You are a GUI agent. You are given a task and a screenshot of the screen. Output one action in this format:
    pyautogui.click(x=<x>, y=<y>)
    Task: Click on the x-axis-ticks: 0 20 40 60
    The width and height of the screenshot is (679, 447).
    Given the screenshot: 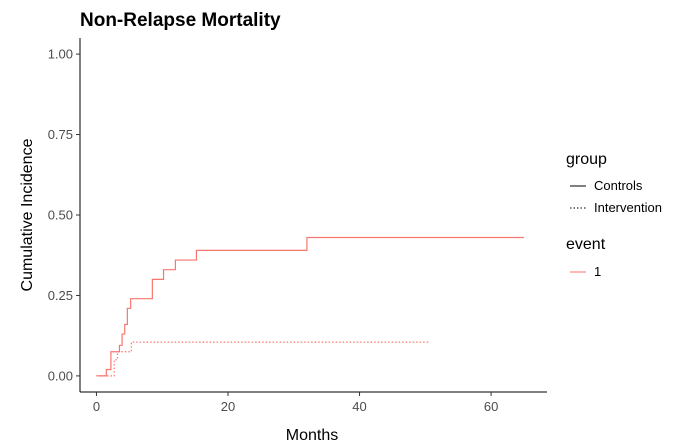 What is the action you would take?
    pyautogui.click(x=295, y=403)
    